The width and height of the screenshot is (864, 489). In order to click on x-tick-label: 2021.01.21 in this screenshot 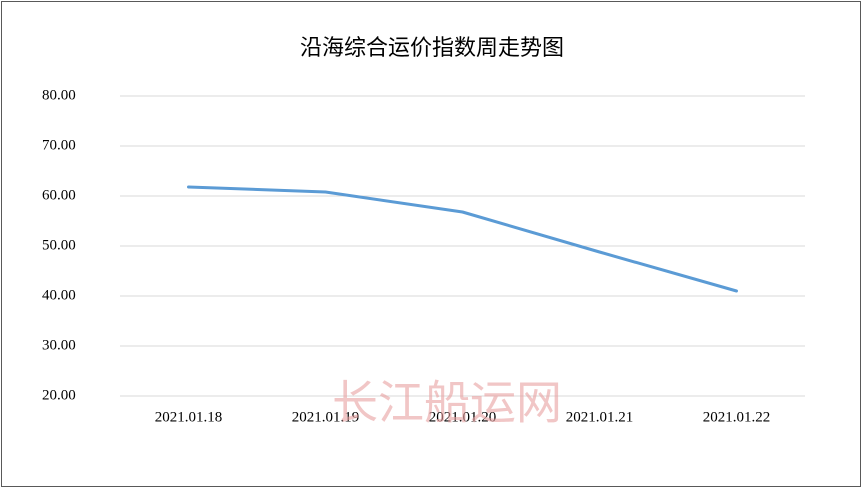, I will do `click(600, 417)`.